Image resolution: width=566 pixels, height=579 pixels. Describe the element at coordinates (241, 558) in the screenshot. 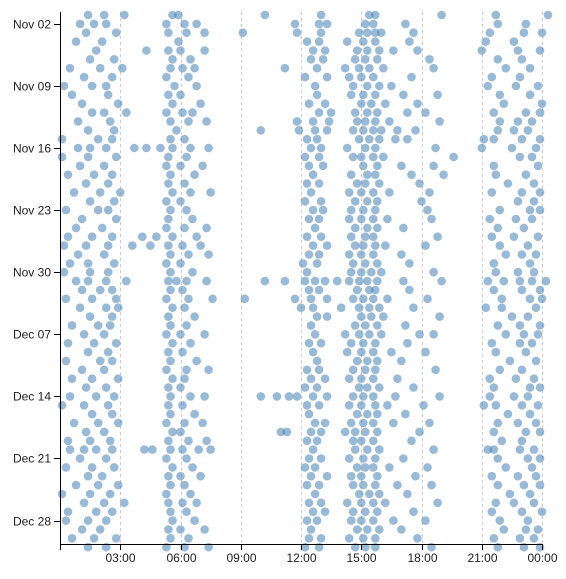

I see `x-tick-label: 09:00` at that location.